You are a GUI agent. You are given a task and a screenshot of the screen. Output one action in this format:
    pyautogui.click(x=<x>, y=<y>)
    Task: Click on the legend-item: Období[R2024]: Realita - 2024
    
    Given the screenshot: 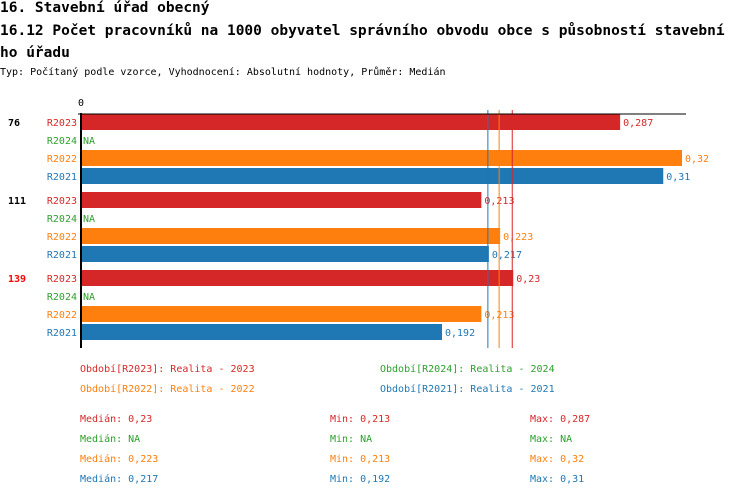 What is the action you would take?
    pyautogui.click(x=467, y=369)
    